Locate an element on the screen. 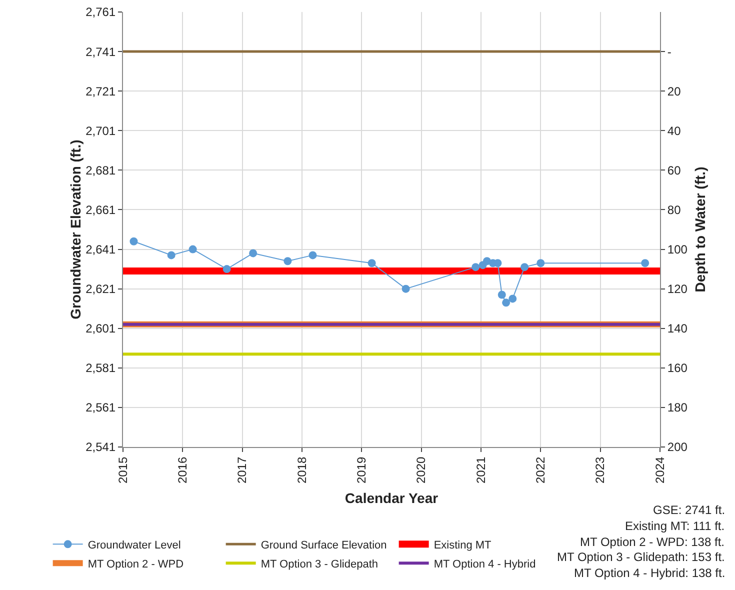 The height and width of the screenshot is (590, 735). y2-tick-label: - is located at coordinates (669, 51).